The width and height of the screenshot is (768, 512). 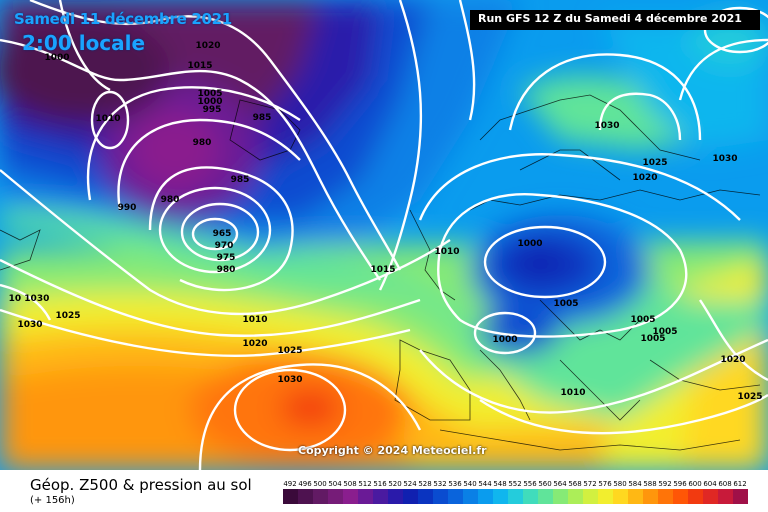 What do you see at coordinates (141, 485) in the screenshot?
I see `chart-title: Géop. Z500 & pression au sol` at bounding box center [141, 485].